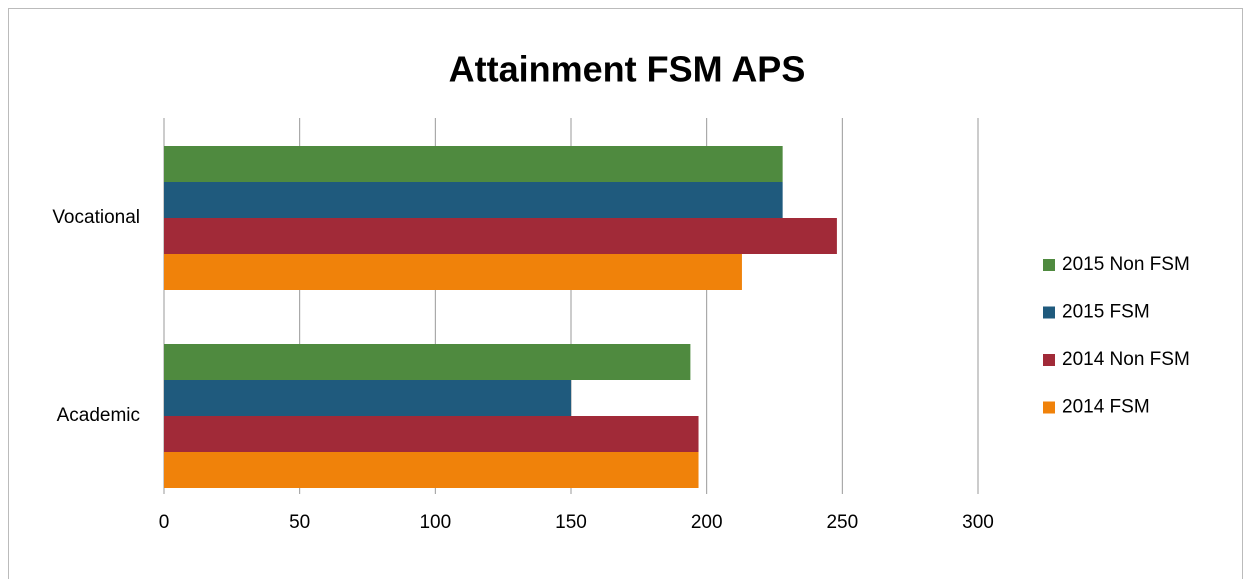 Image resolution: width=1244 pixels, height=579 pixels. I want to click on x-tick-label: 100, so click(435, 522).